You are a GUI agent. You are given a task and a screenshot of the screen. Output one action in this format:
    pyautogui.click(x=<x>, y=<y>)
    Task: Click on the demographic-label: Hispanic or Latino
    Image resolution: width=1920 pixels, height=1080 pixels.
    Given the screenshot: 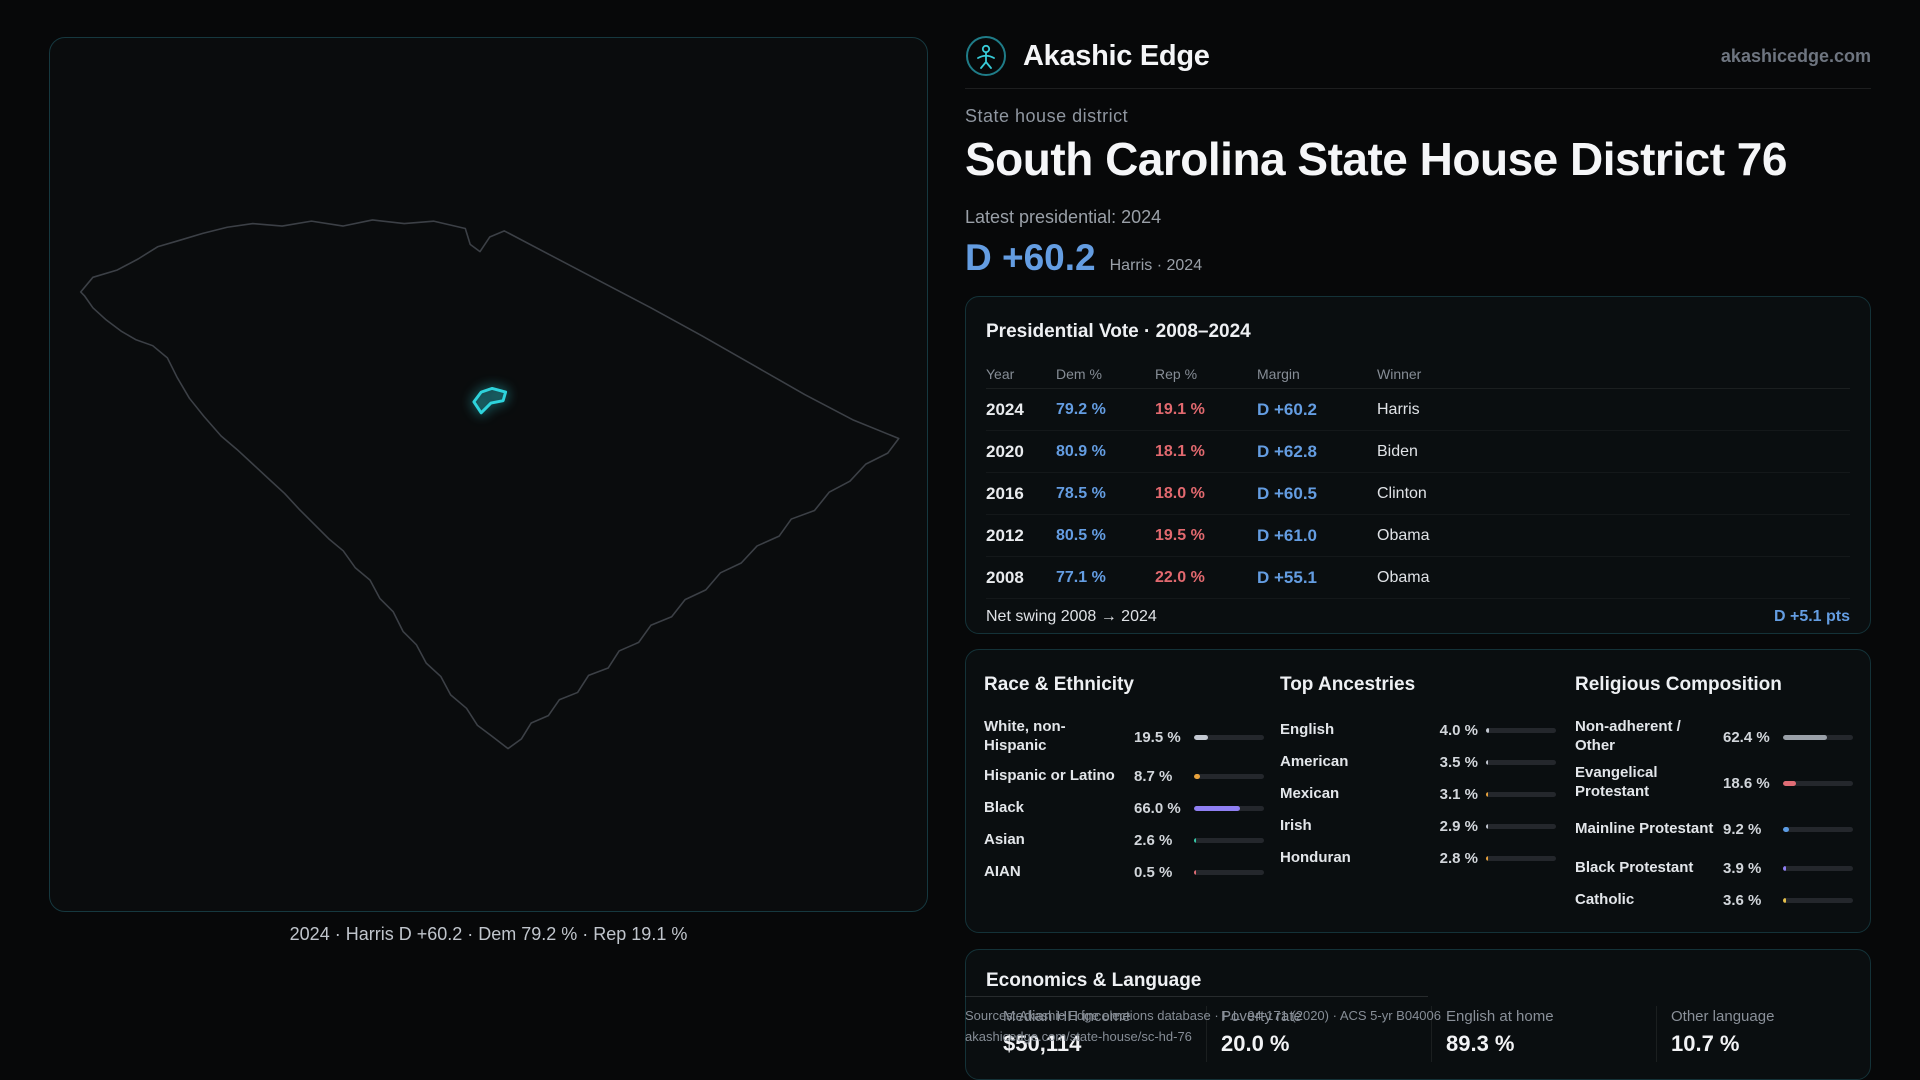 What is the action you would take?
    pyautogui.click(x=1049, y=775)
    